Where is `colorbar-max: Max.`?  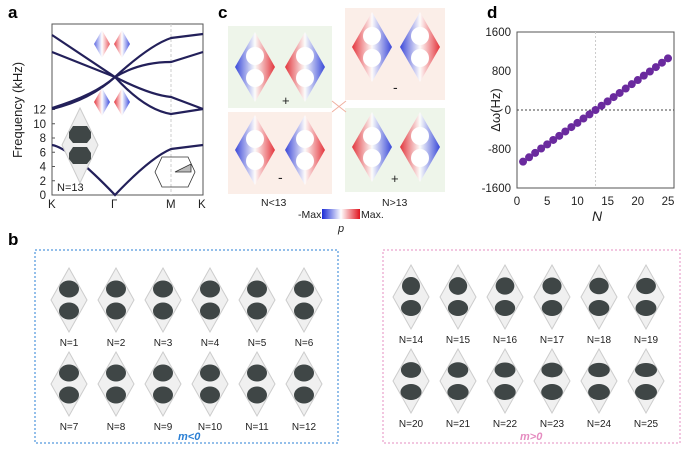 colorbar-max: Max. is located at coordinates (372, 215).